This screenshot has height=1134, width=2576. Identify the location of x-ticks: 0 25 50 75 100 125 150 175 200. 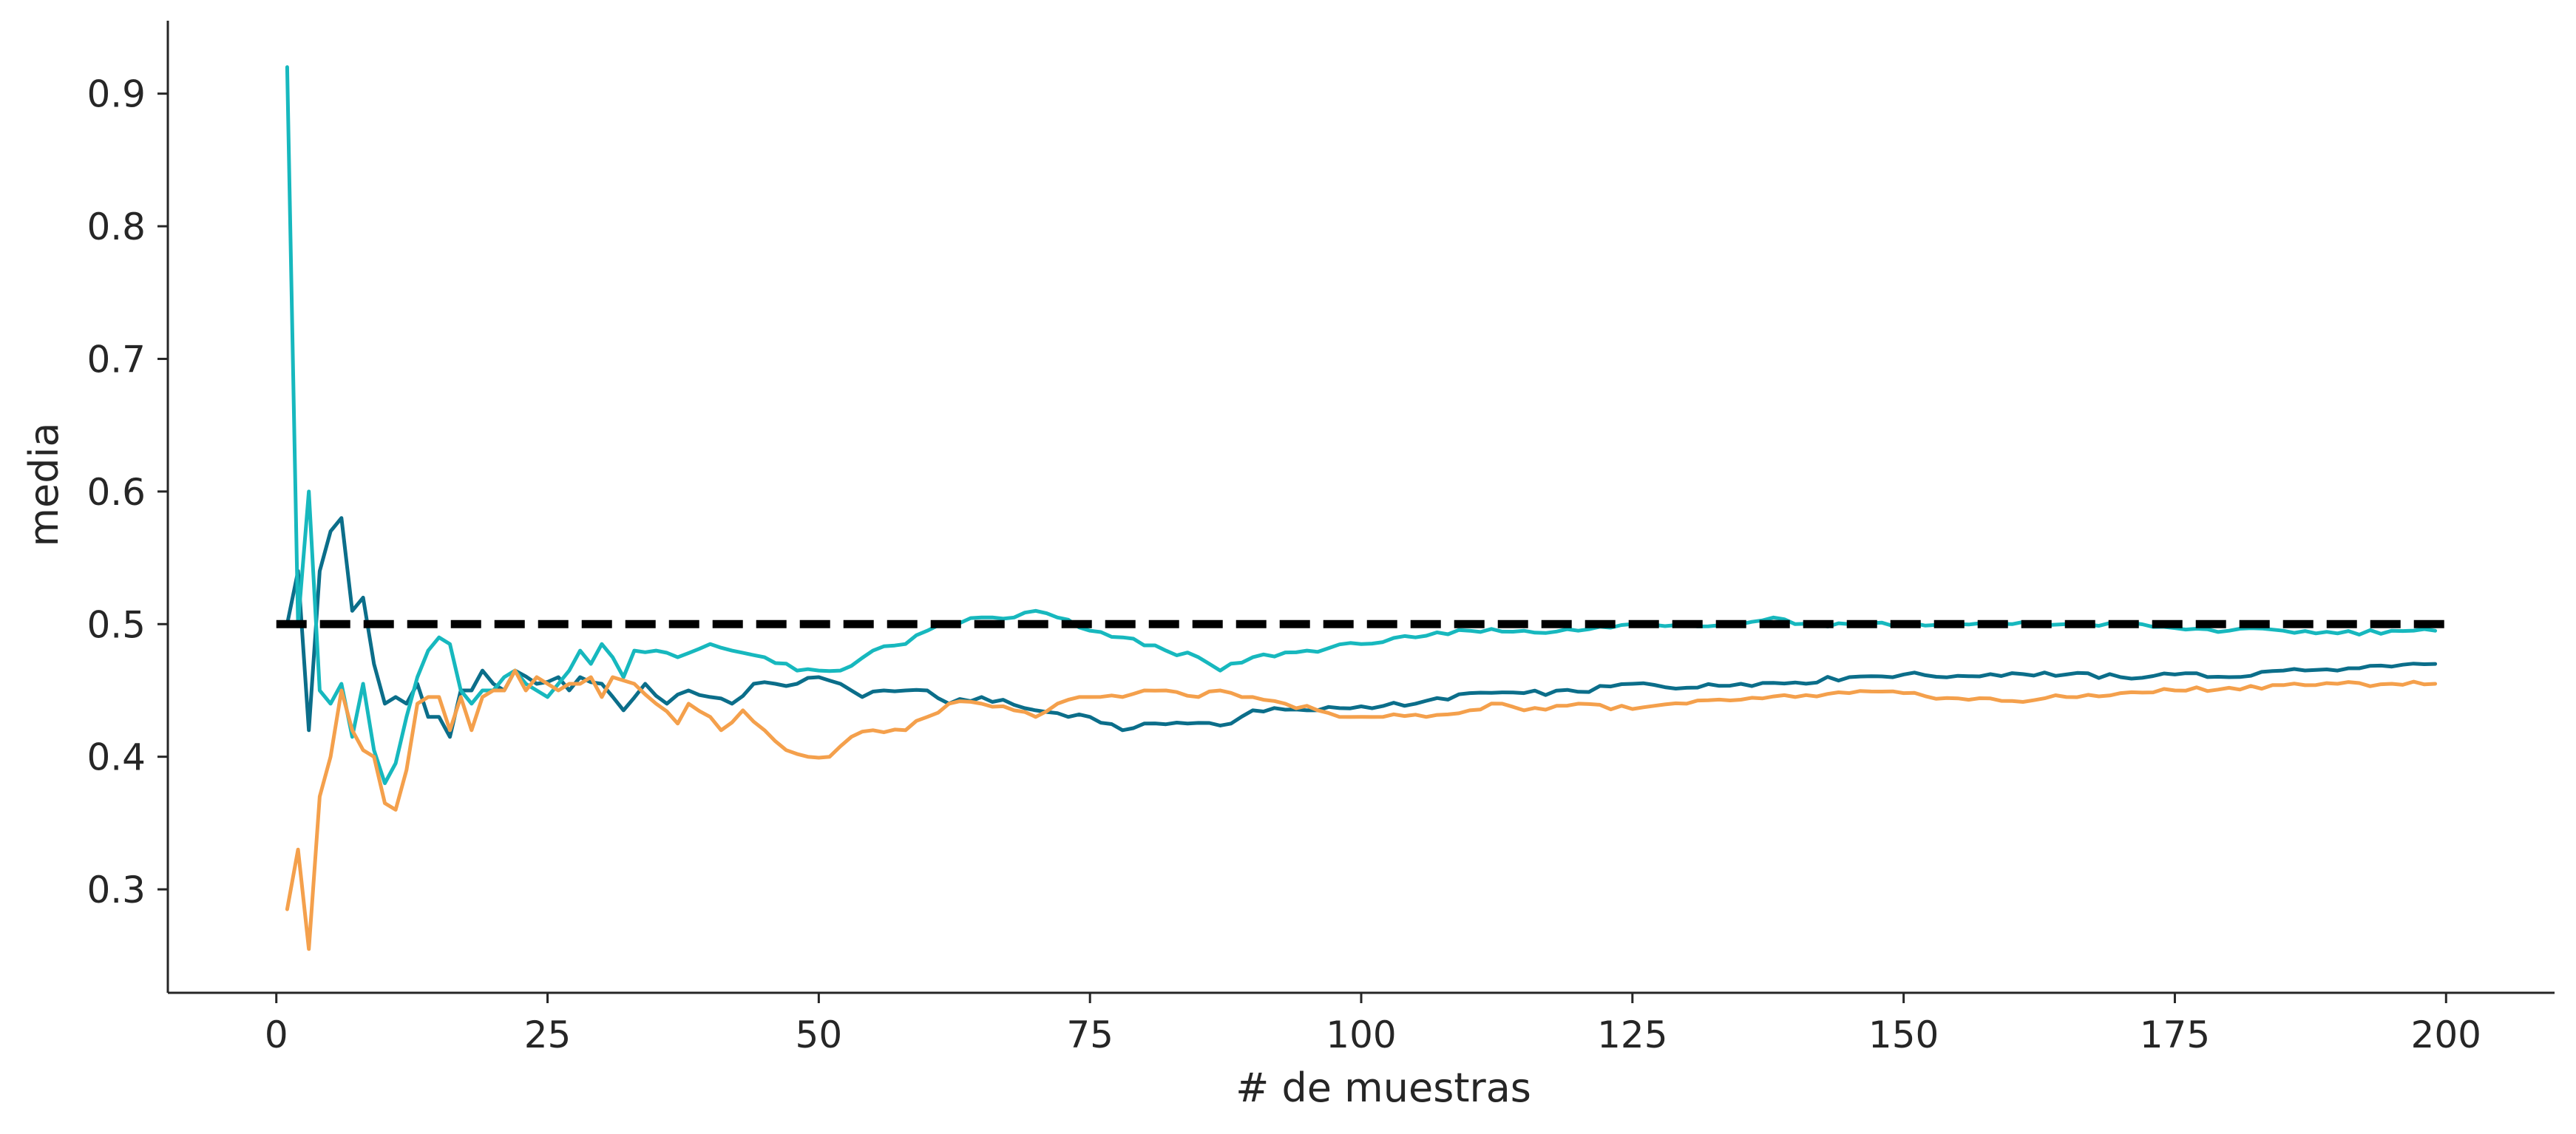
(1373, 1024).